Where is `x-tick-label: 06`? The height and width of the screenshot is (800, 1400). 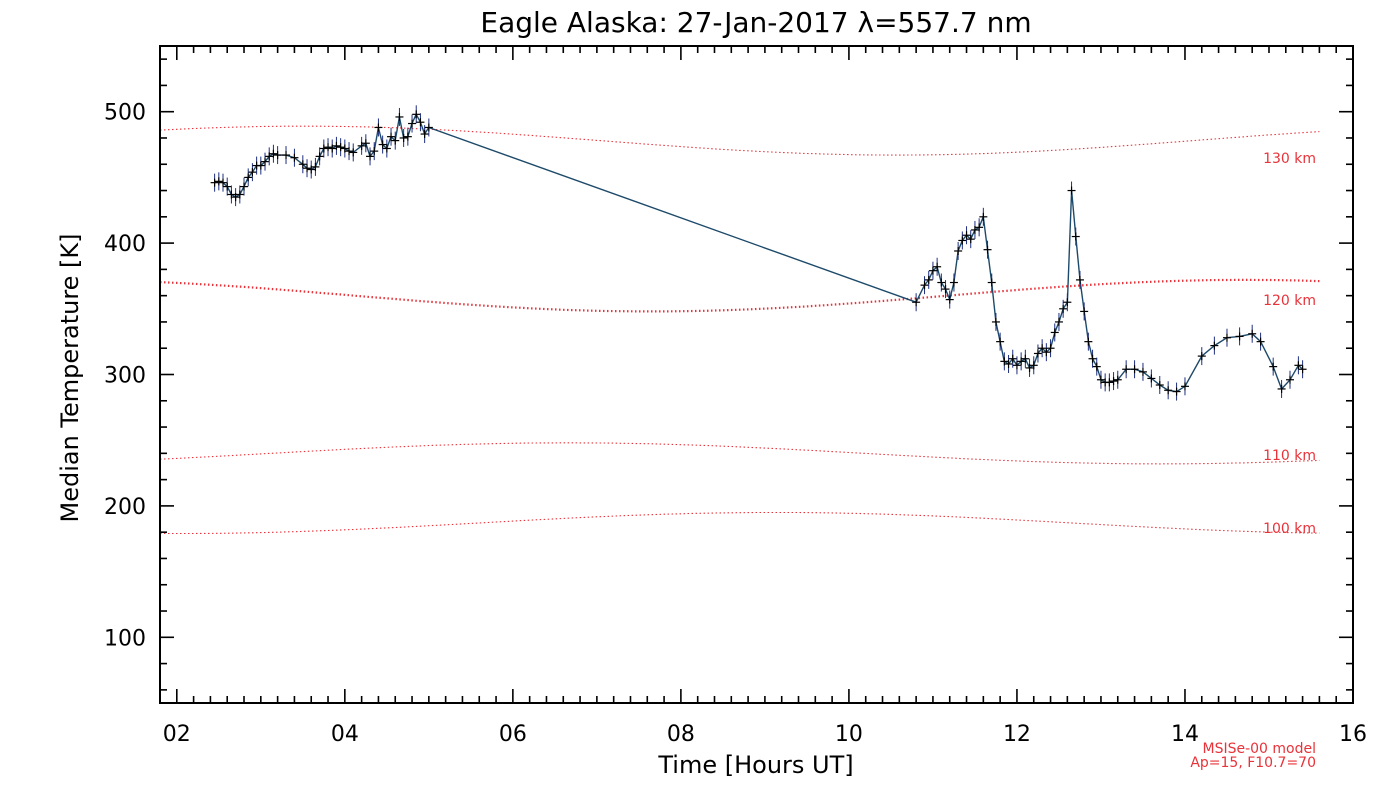
x-tick-label: 06 is located at coordinates (513, 734).